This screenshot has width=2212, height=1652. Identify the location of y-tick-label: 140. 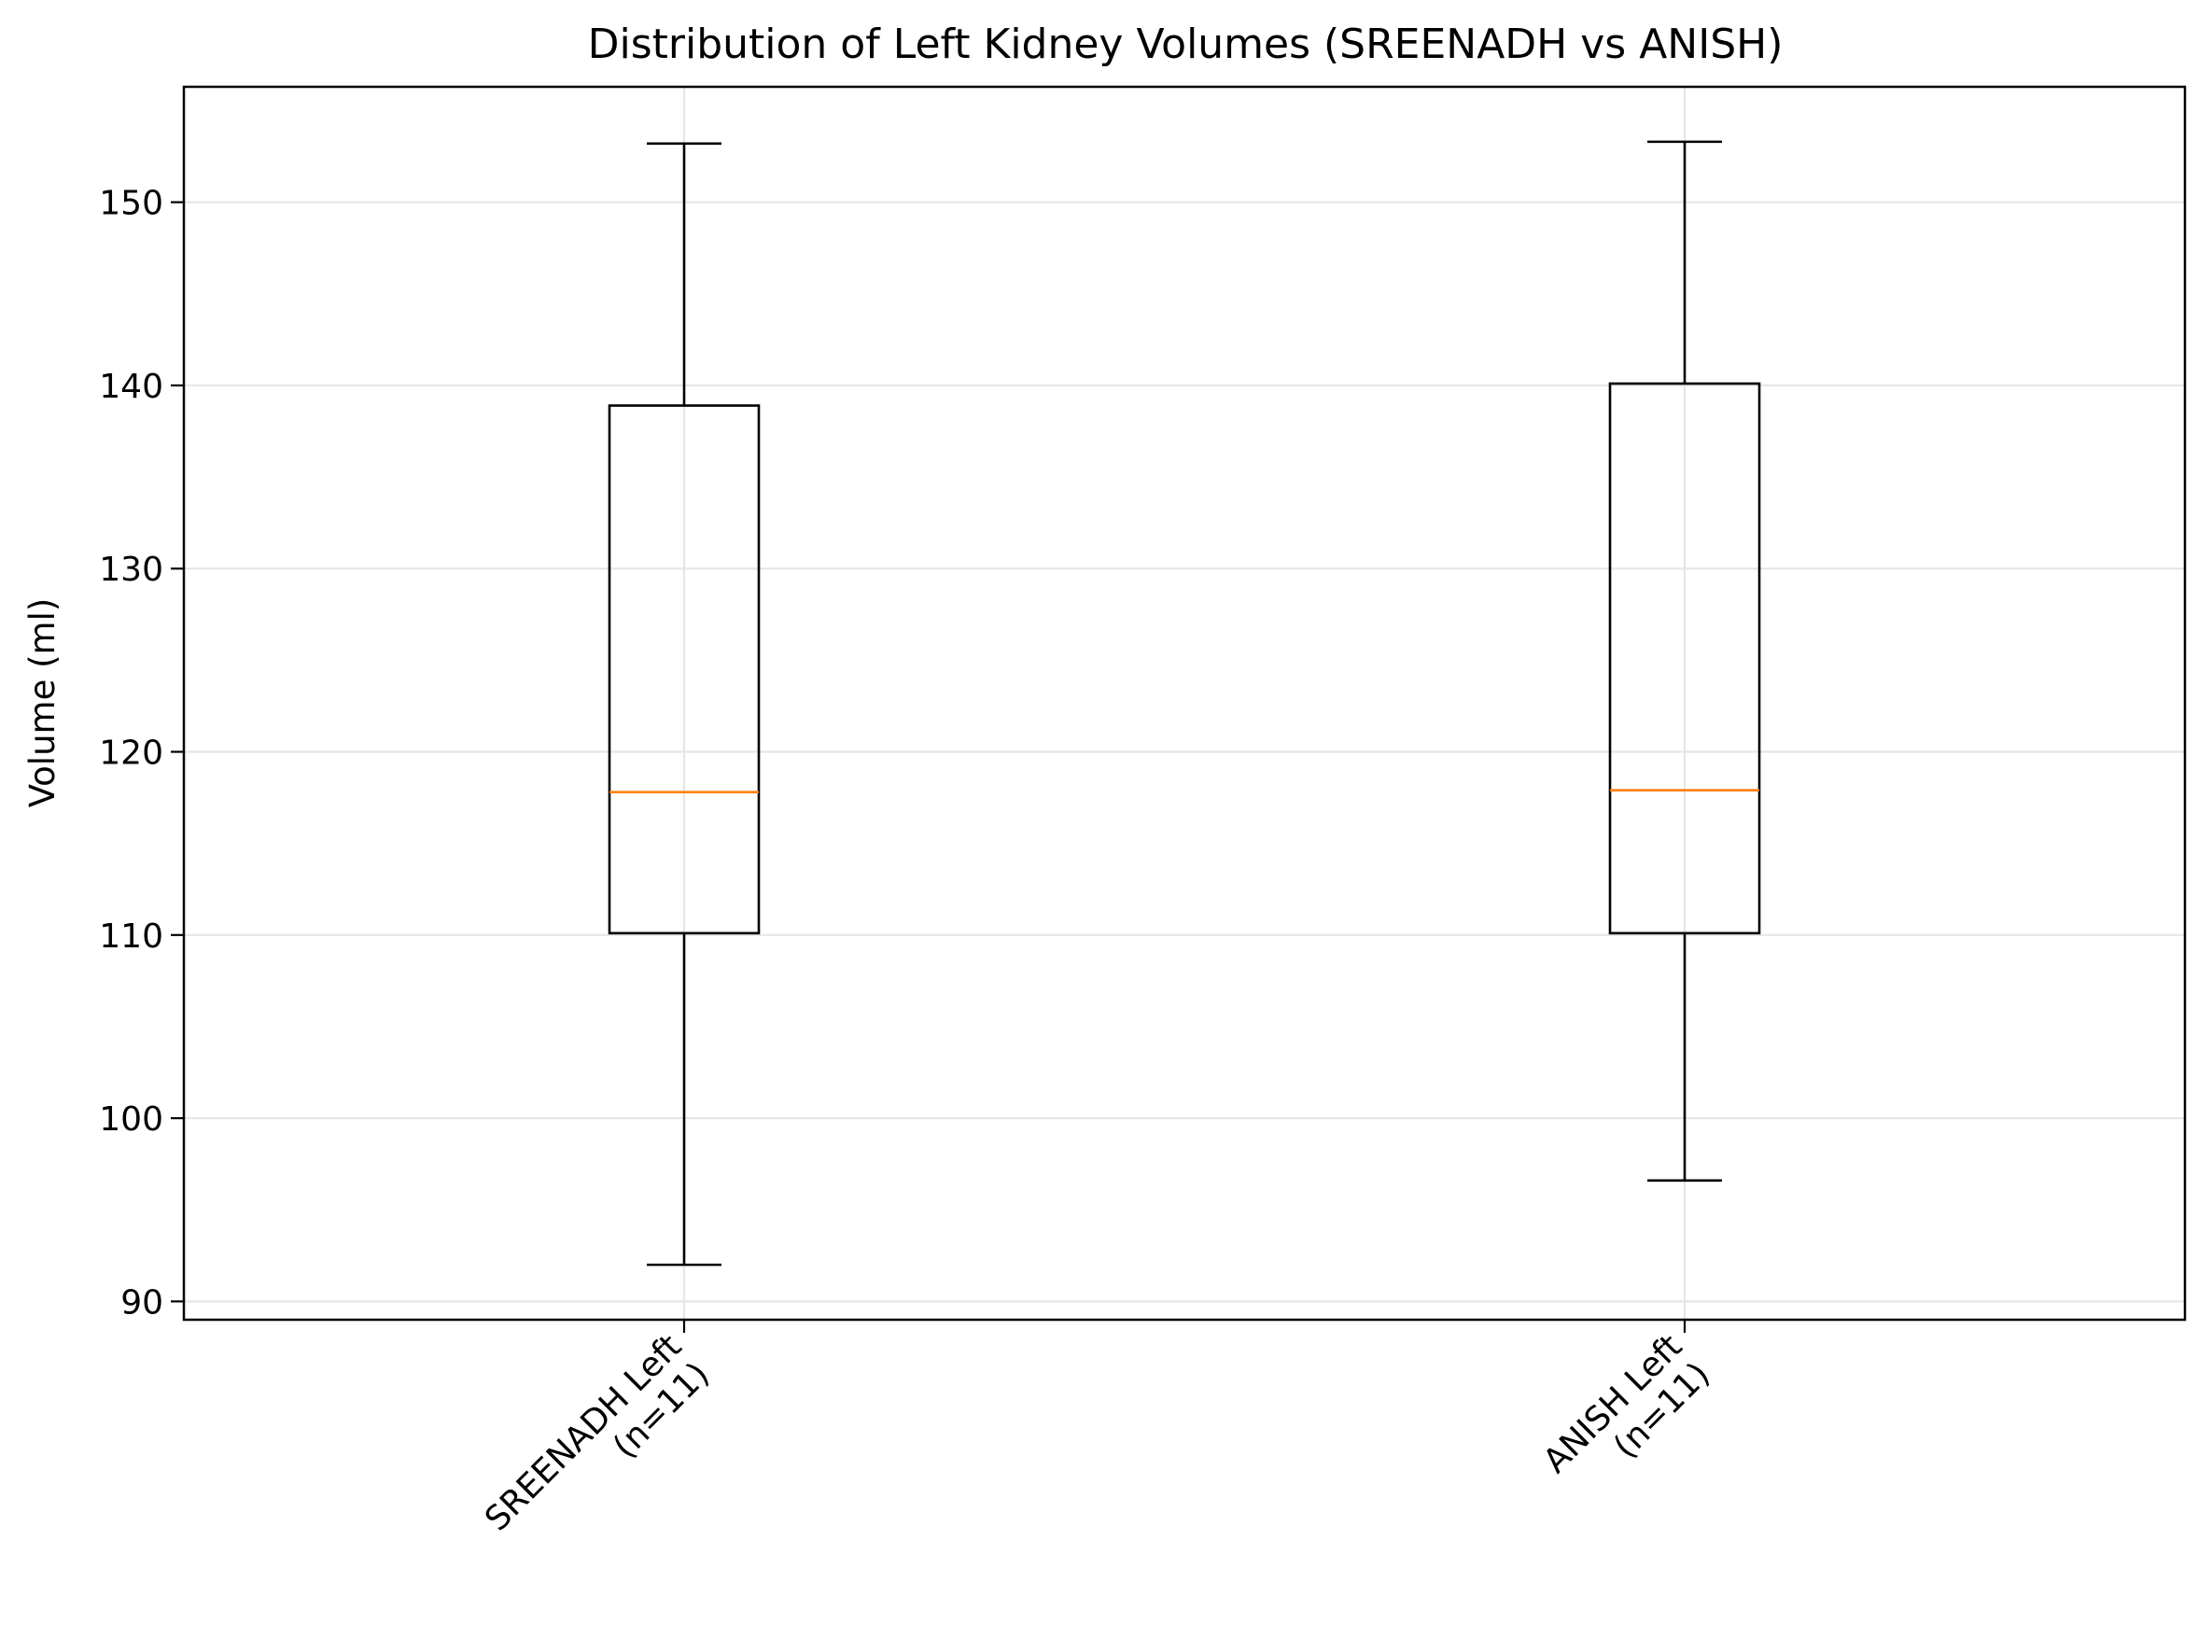
(131, 387).